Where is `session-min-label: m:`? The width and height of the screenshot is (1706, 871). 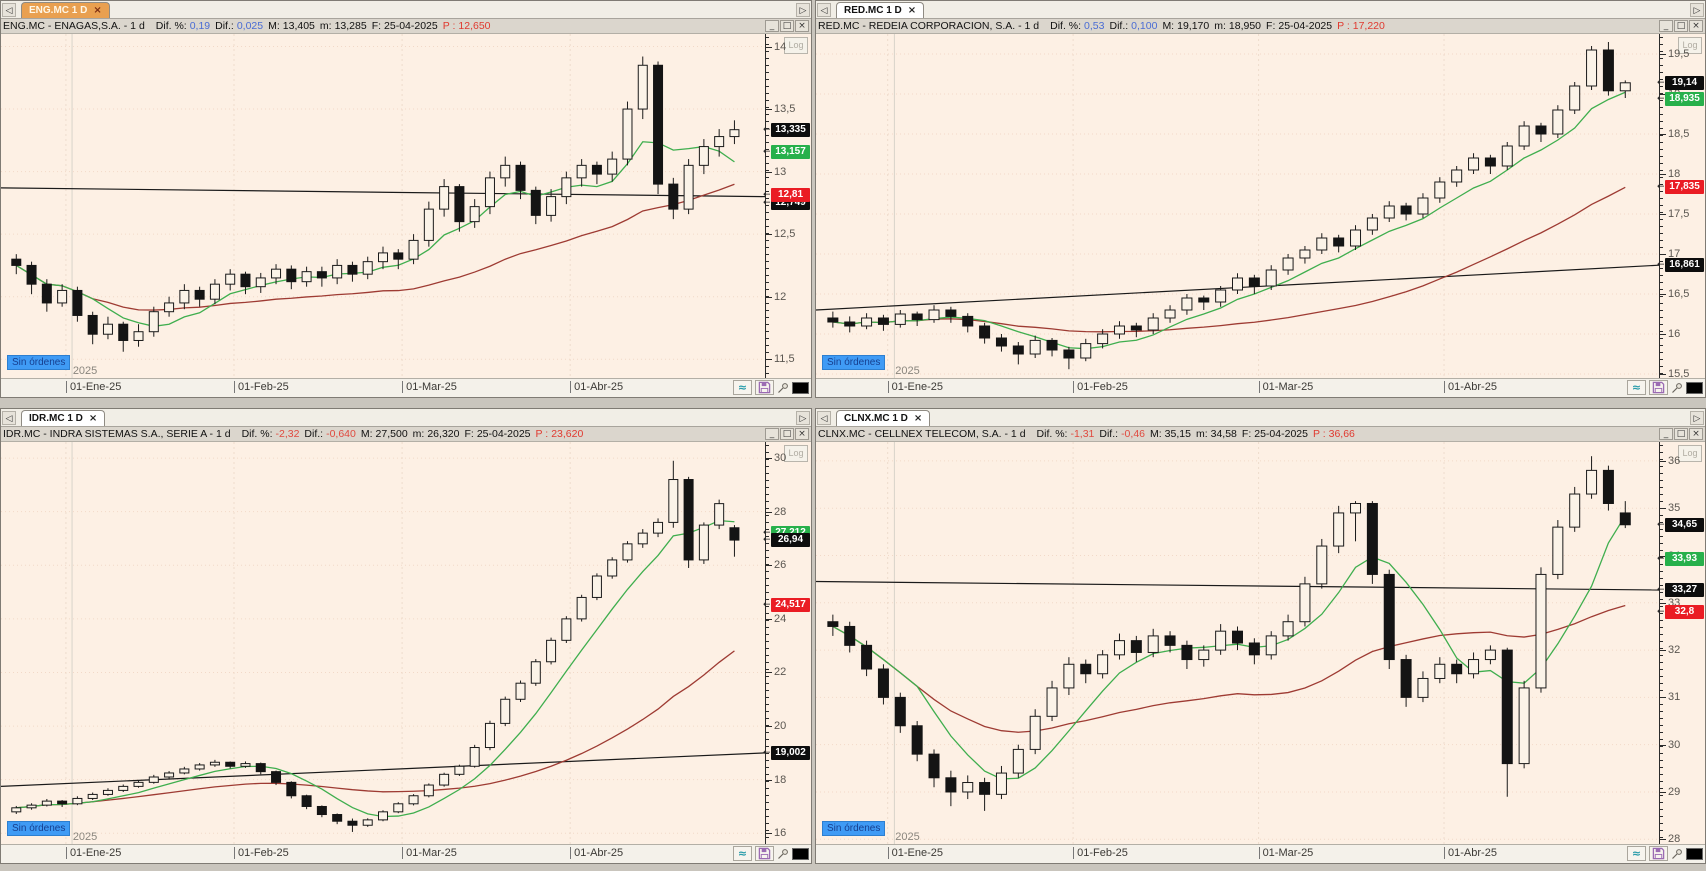
session-min-label: m: is located at coordinates (418, 434).